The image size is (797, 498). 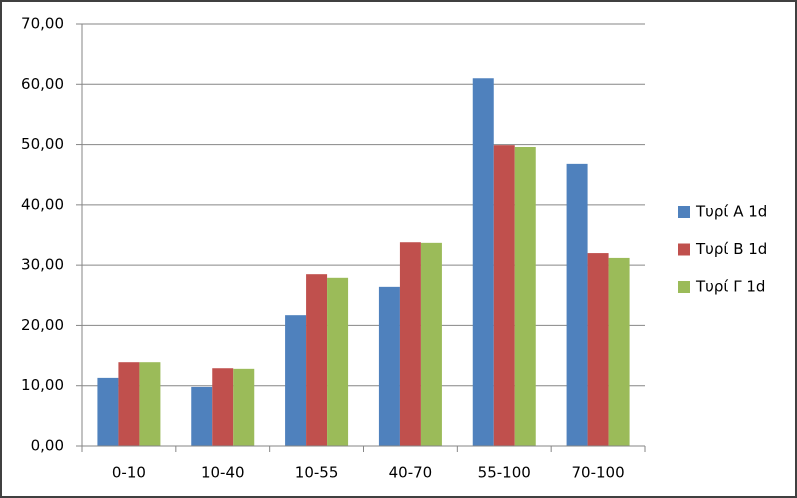 I want to click on y-tick-label: 30,00, so click(x=42, y=265).